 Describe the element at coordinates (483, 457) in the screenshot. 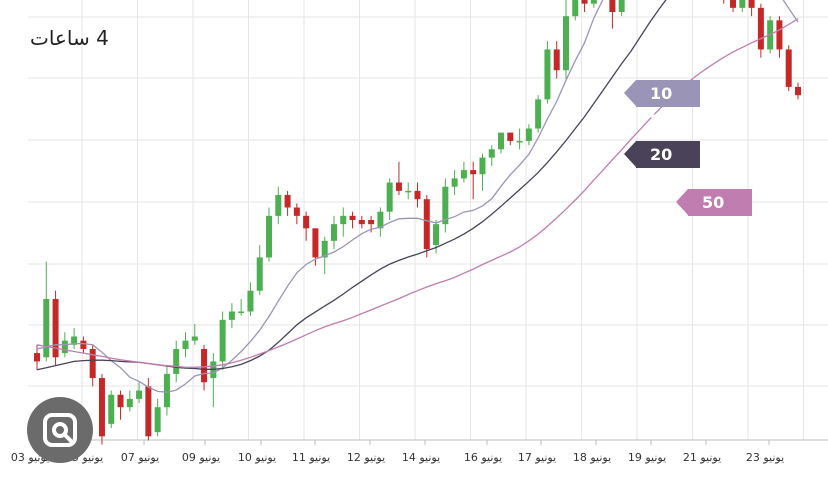

I see `x-tick-label: 16 يونيو` at that location.